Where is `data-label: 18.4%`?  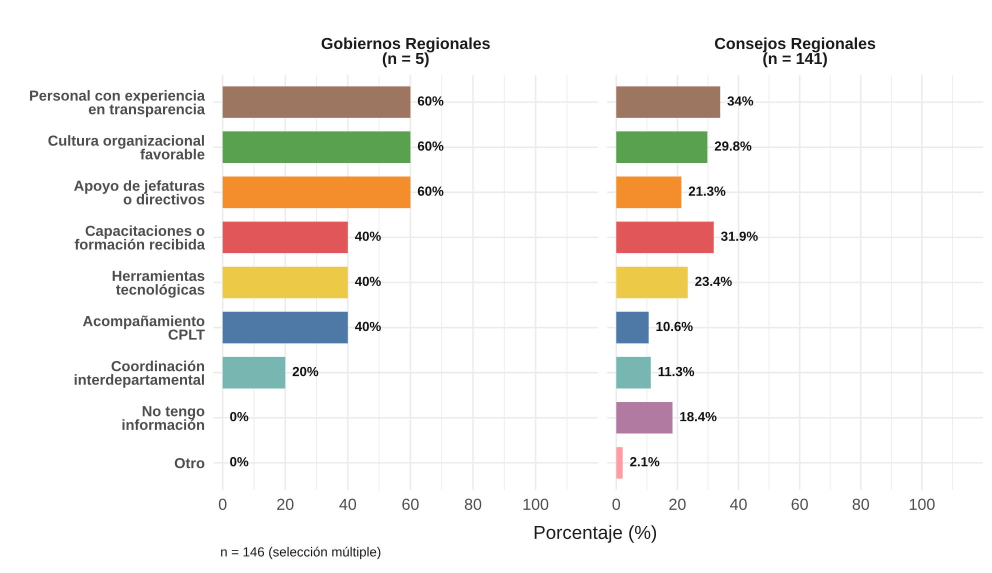 data-label: 18.4% is located at coordinates (698, 417).